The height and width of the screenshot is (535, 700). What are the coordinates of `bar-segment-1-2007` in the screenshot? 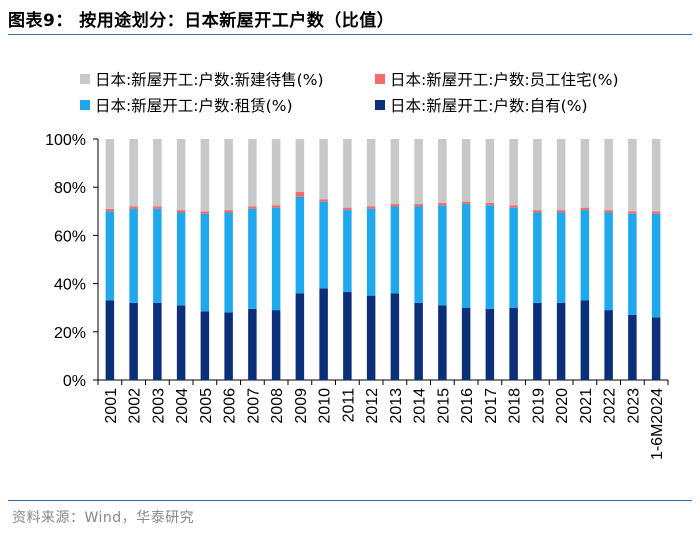 It's located at (252, 258).